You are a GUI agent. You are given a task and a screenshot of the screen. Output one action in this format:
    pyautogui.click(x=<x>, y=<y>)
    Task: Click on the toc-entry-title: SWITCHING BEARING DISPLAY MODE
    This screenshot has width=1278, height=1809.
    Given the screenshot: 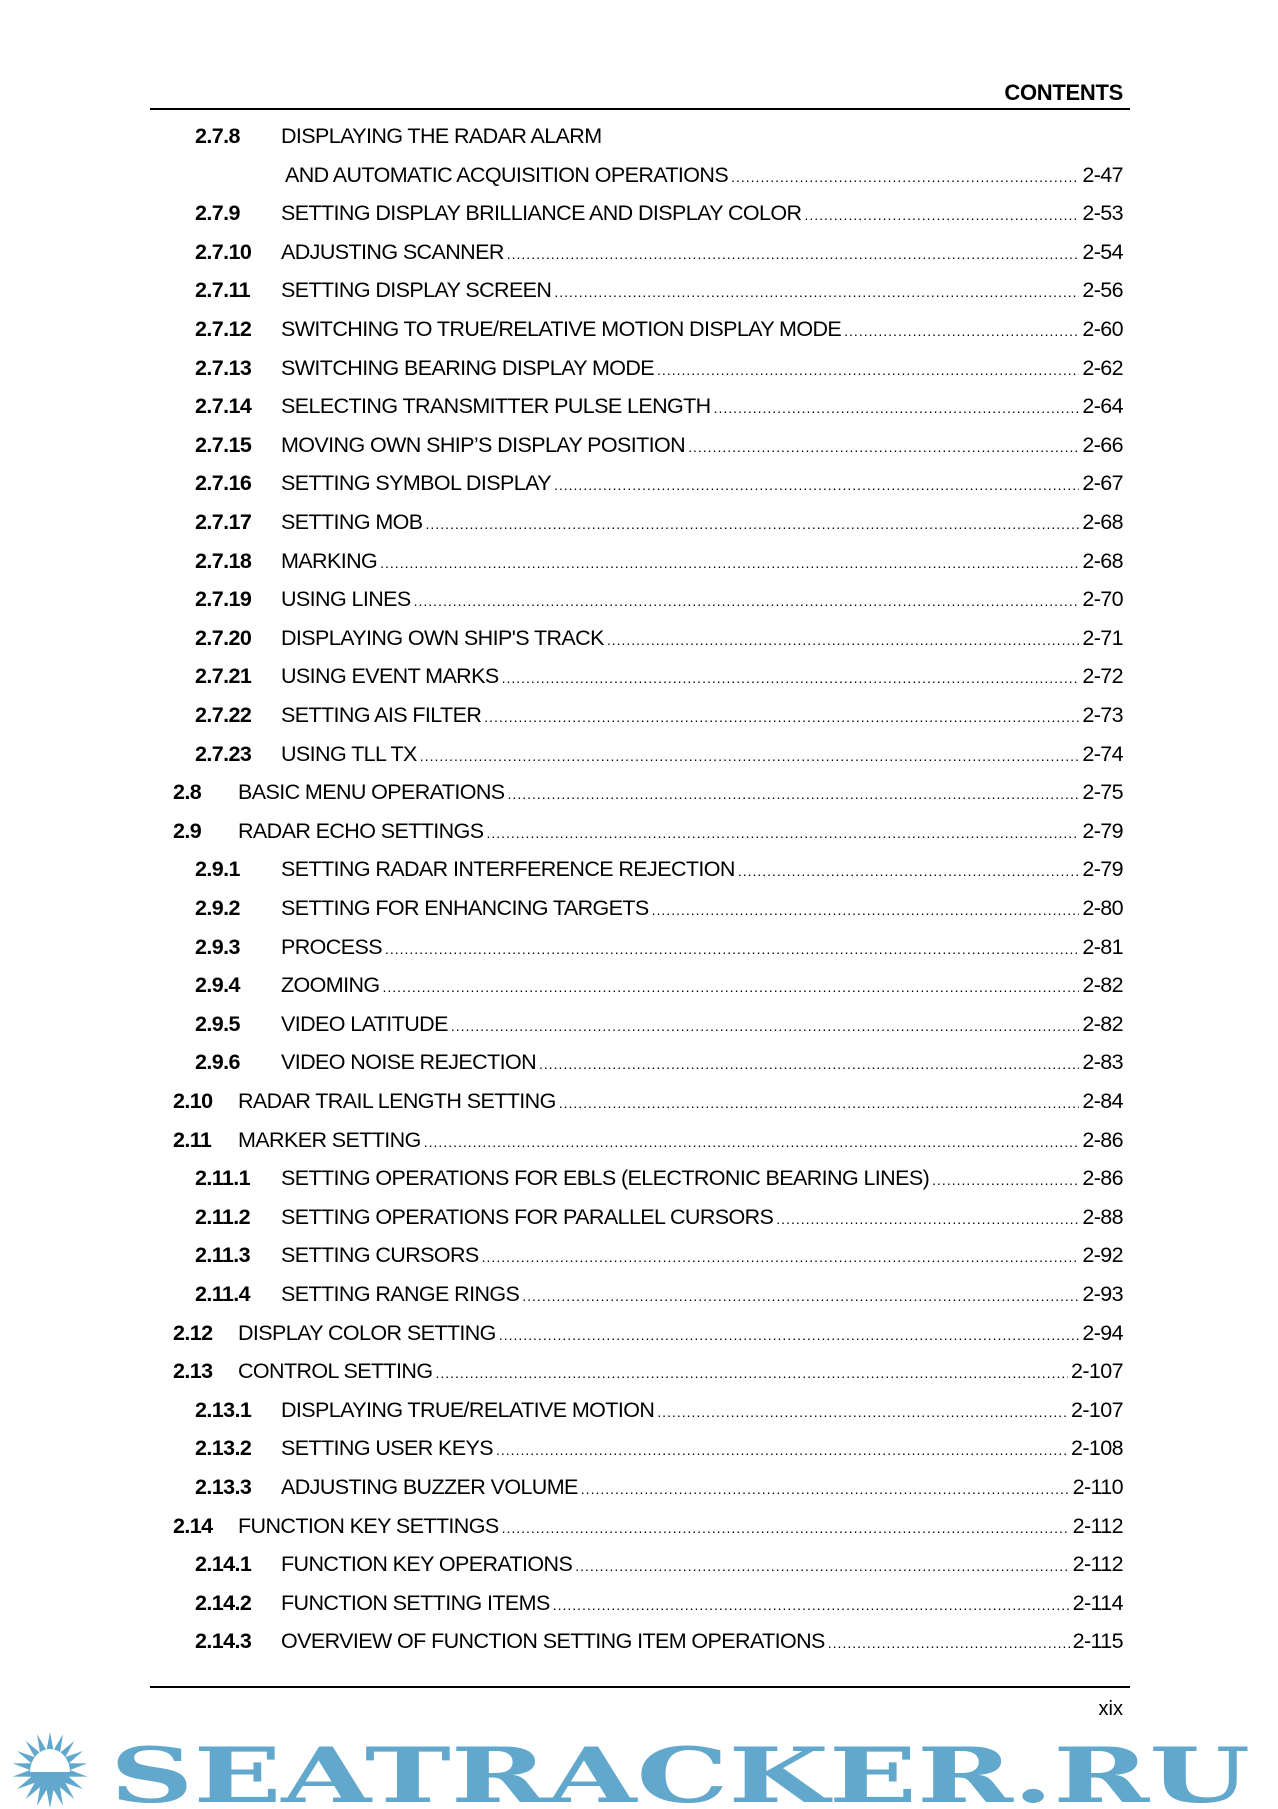 What is the action you would take?
    pyautogui.click(x=468, y=367)
    